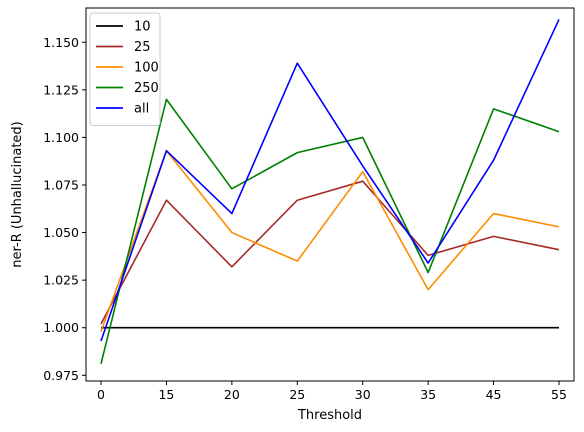 This screenshot has height=432, width=584. Describe the element at coordinates (329, 415) in the screenshot. I see `x-axis-title: Threshold` at that location.